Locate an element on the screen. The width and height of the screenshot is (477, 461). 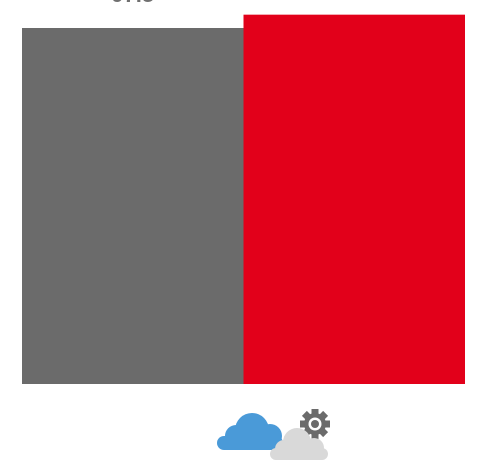
value-label-1: 97.3 is located at coordinates (132, 3).